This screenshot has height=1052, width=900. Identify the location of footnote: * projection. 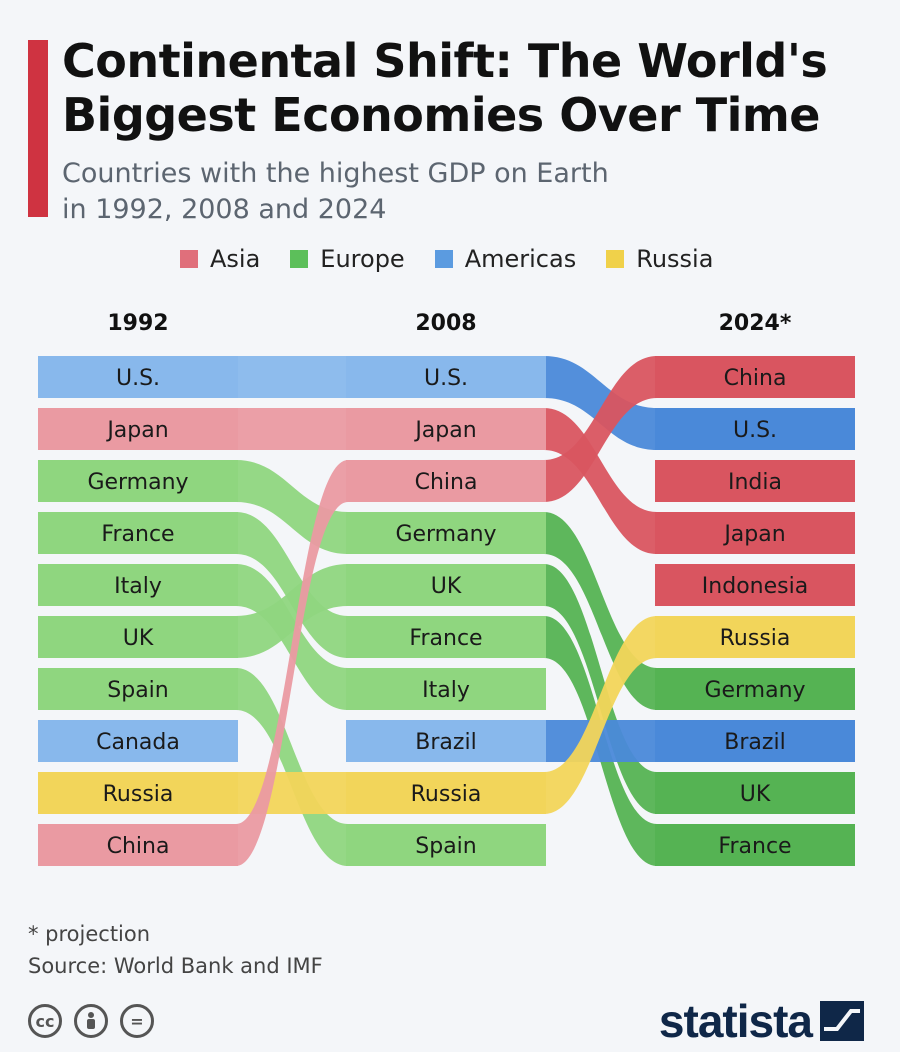
(89, 934).